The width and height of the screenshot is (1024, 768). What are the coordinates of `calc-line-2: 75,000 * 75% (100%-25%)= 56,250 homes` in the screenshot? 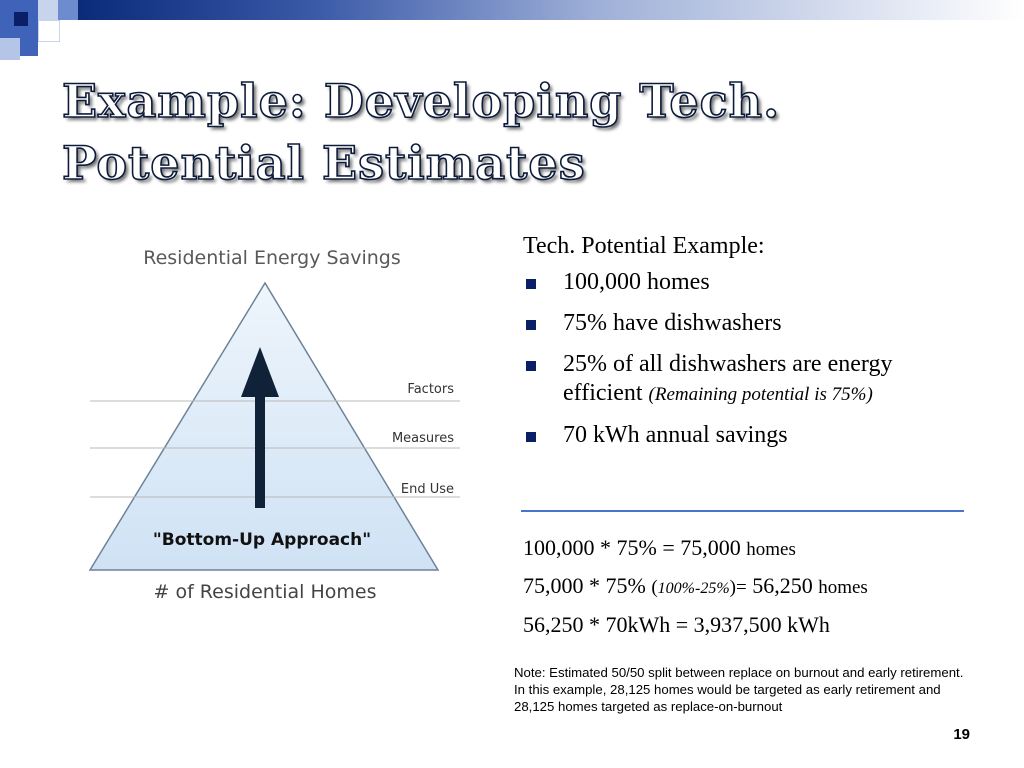 It's located at (753, 587).